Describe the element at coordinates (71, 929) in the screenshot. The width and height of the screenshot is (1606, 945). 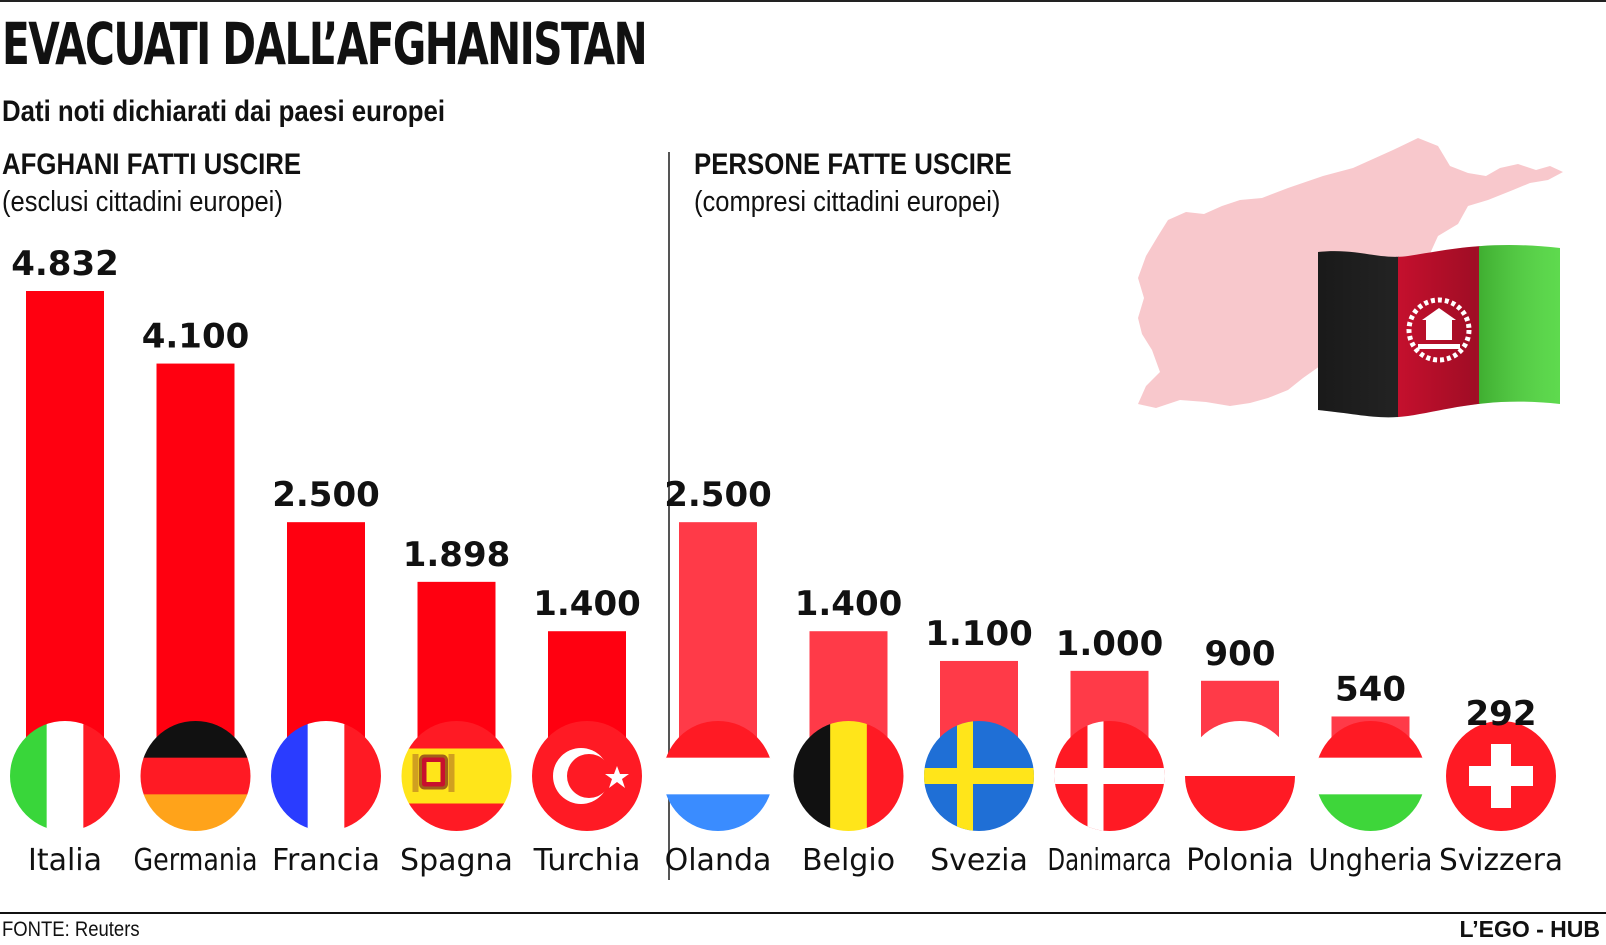
I see `source-note: FONTE: Reuters` at that location.